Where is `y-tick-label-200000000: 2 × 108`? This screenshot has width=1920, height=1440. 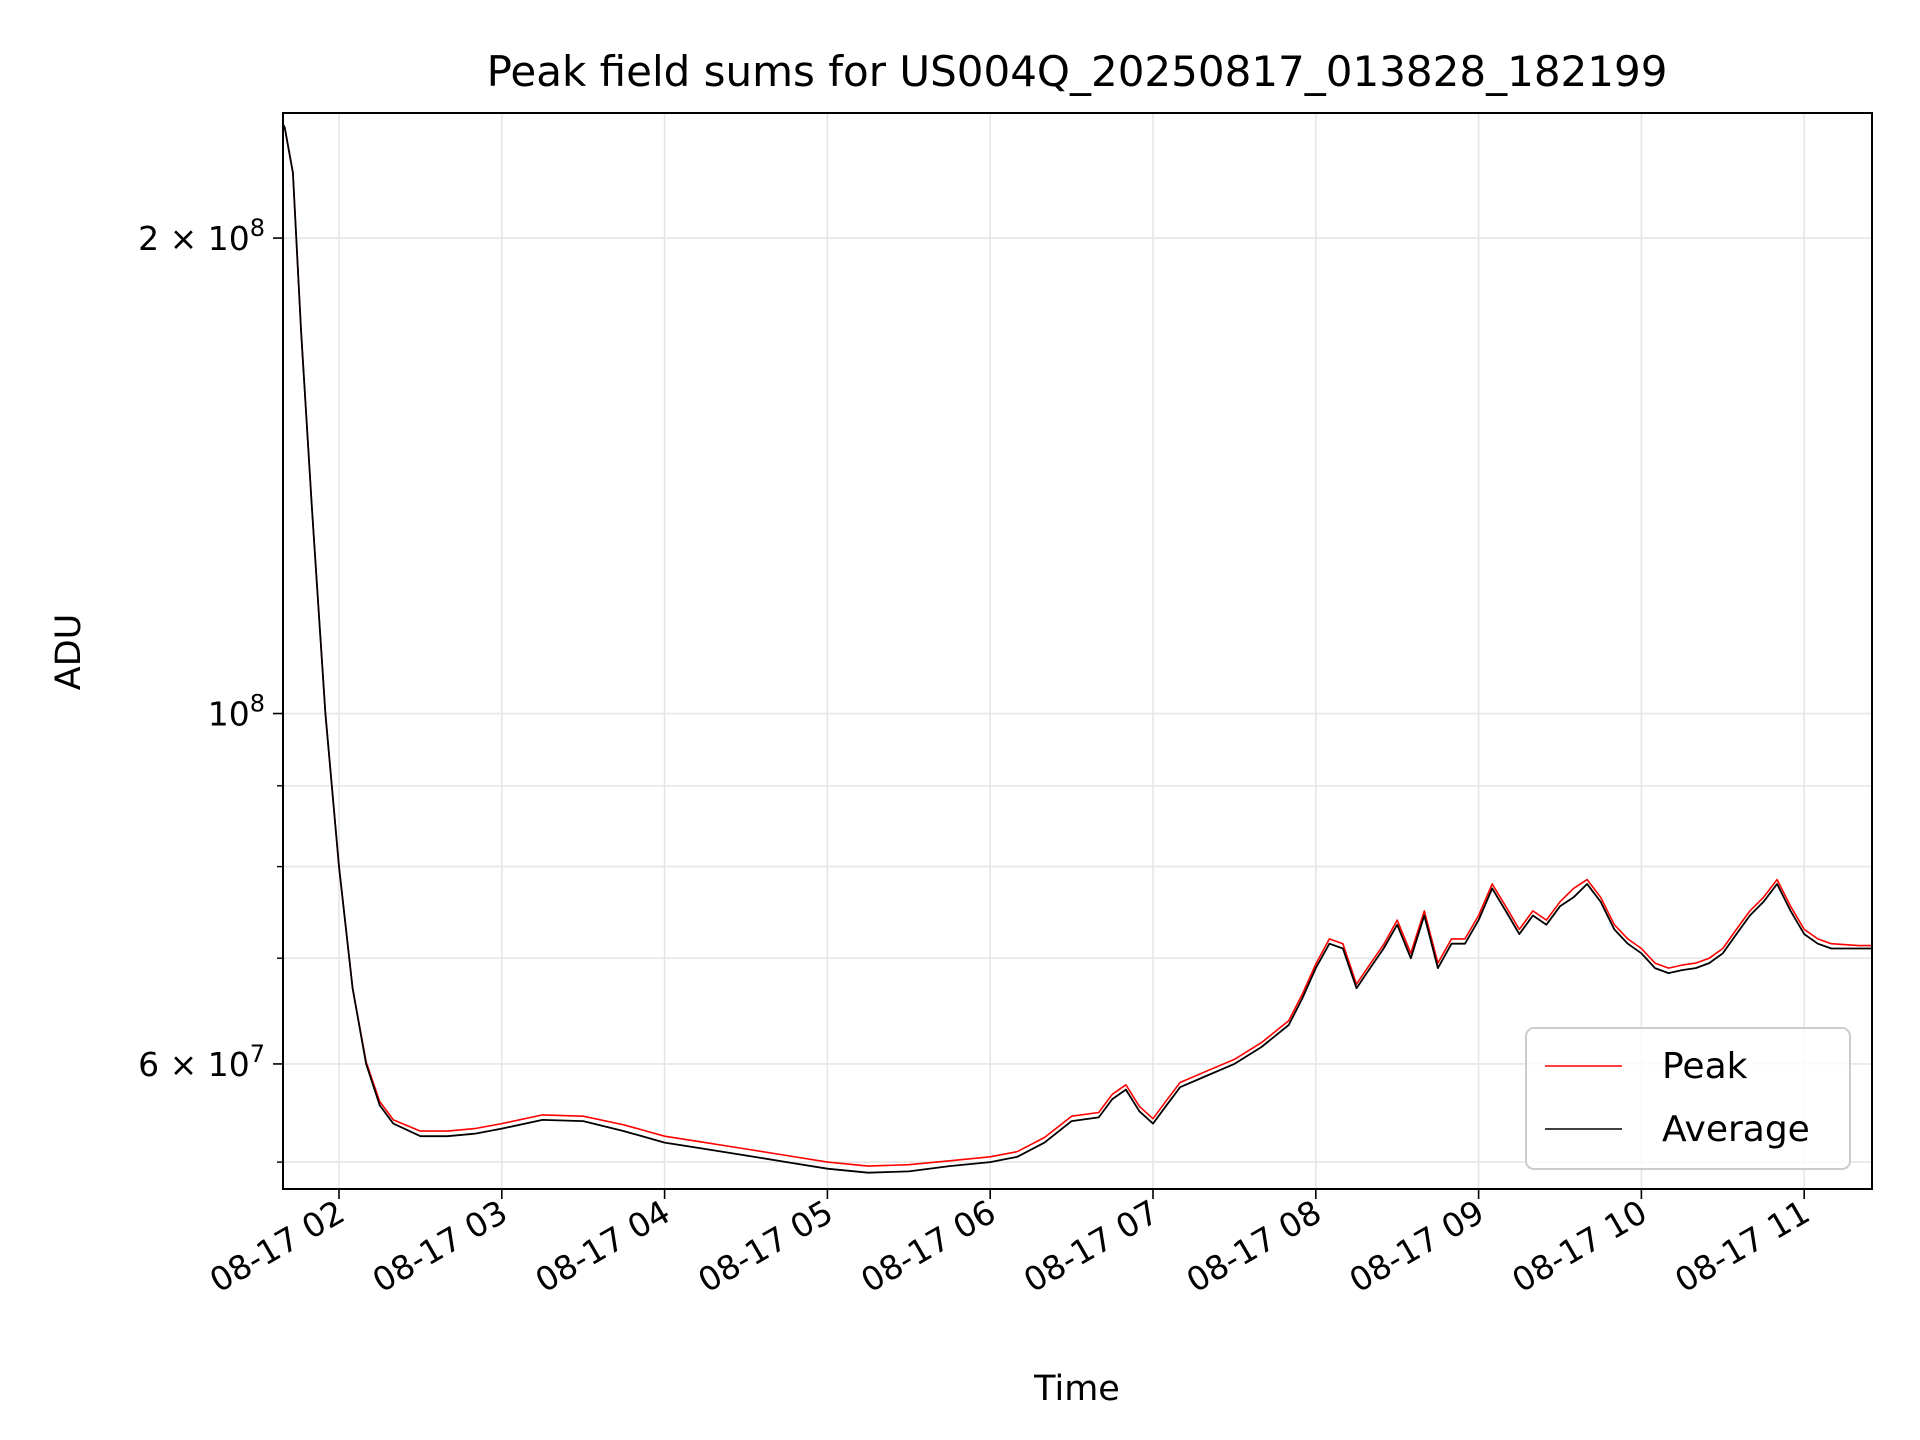 y-tick-label-200000000: 2 × 108 is located at coordinates (201, 236).